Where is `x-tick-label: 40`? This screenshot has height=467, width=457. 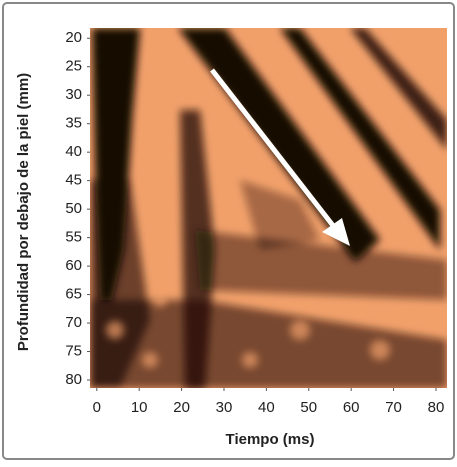
x-tick-label: 40 is located at coordinates (266, 407).